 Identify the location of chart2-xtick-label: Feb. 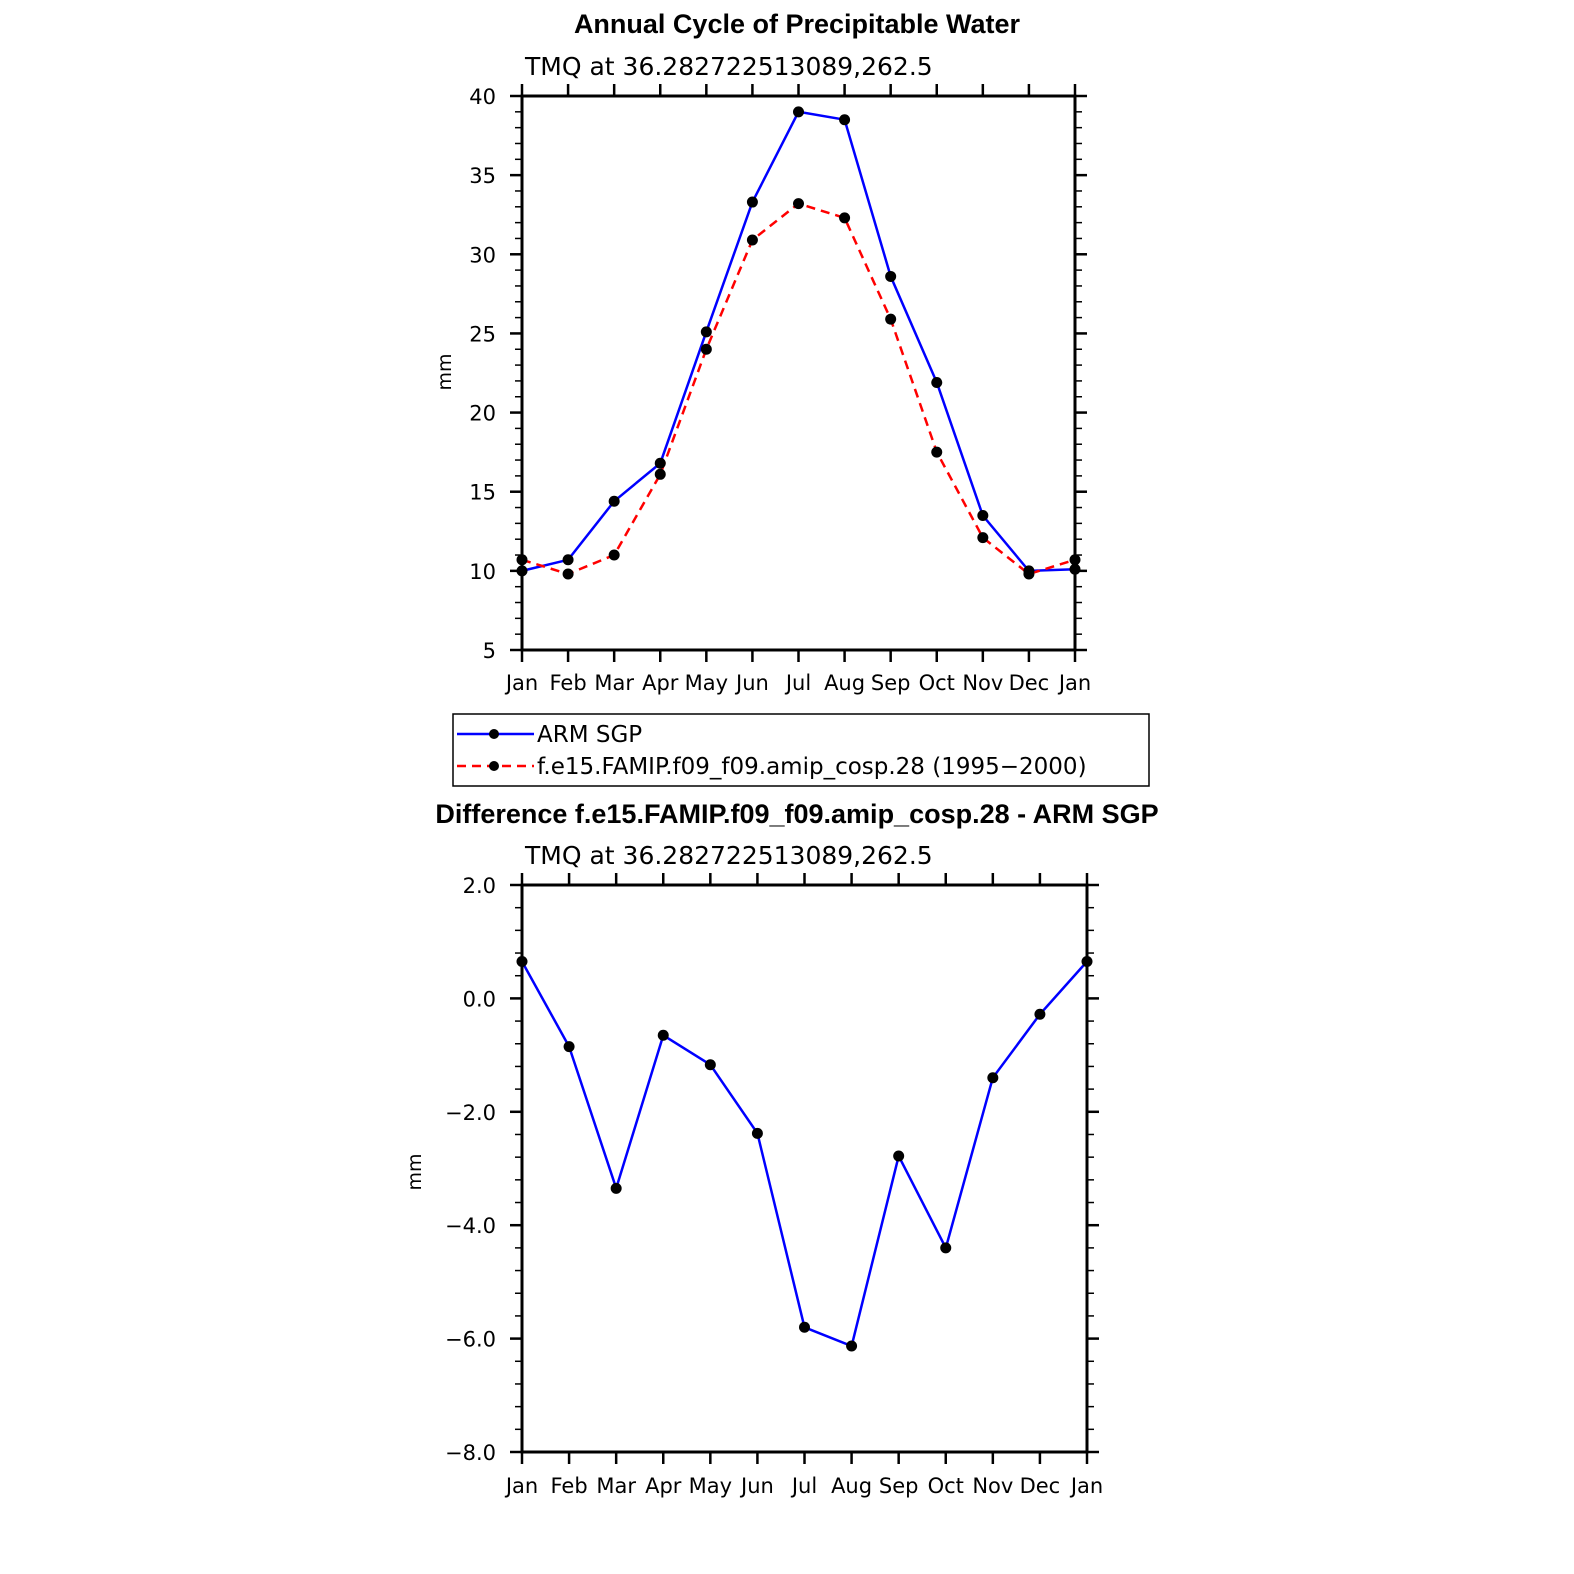
(568, 1486).